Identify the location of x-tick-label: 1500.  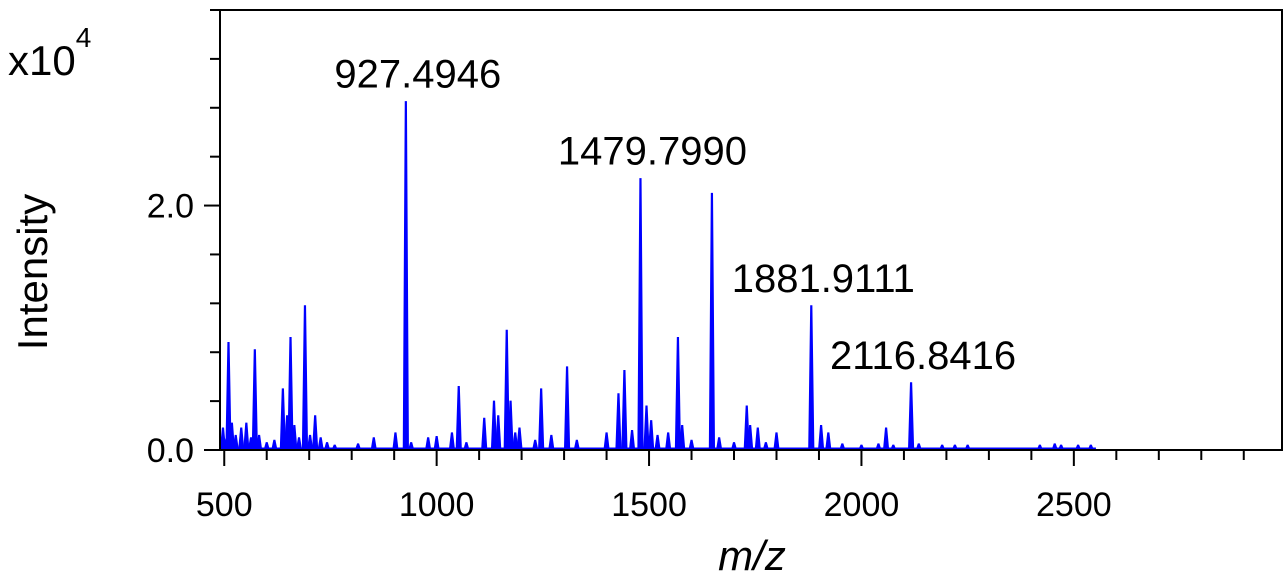
(649, 505).